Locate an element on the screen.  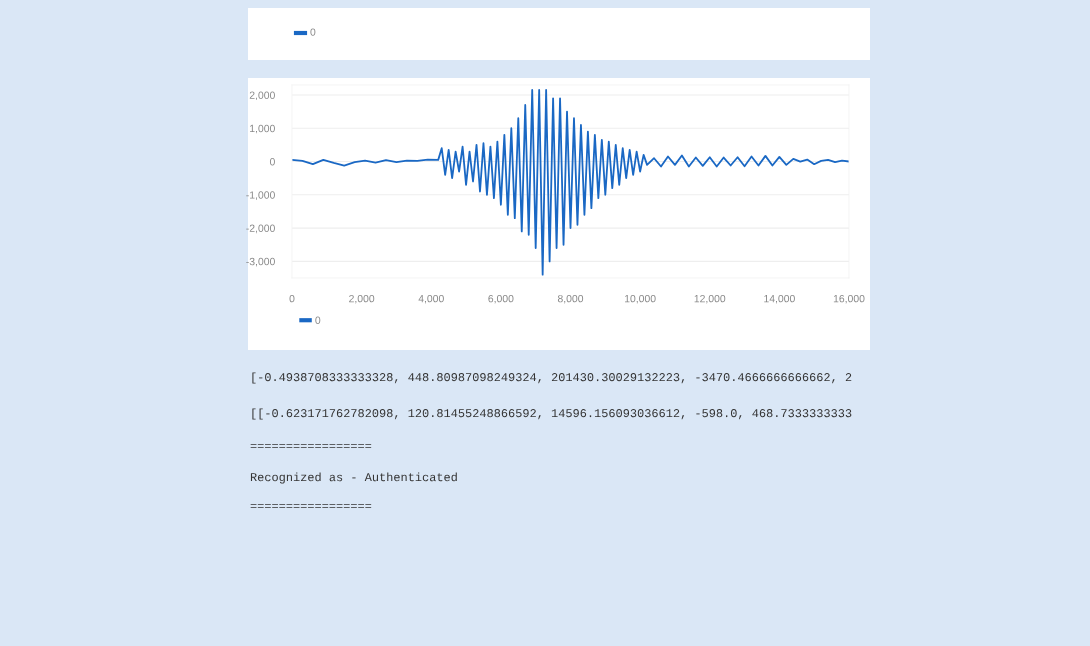
text: [-0.4938708333333328, 448.80987098249324, 201430.30029132223, -3470.4666666666662, 2 is located at coordinates (552, 378).